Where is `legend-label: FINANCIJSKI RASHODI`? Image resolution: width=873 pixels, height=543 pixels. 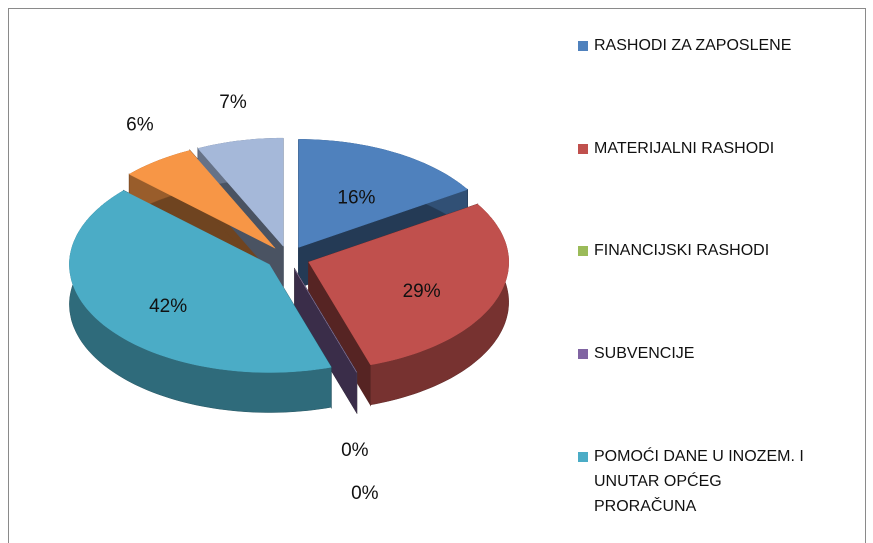
legend-label: FINANCIJSKI RASHODI is located at coordinates (682, 250).